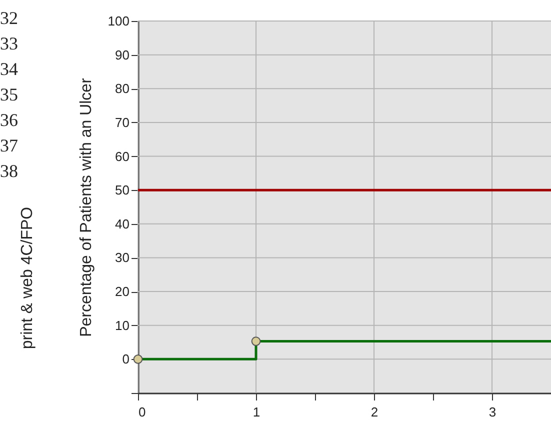 This screenshot has width=551, height=429. I want to click on text: 38, so click(9, 171).